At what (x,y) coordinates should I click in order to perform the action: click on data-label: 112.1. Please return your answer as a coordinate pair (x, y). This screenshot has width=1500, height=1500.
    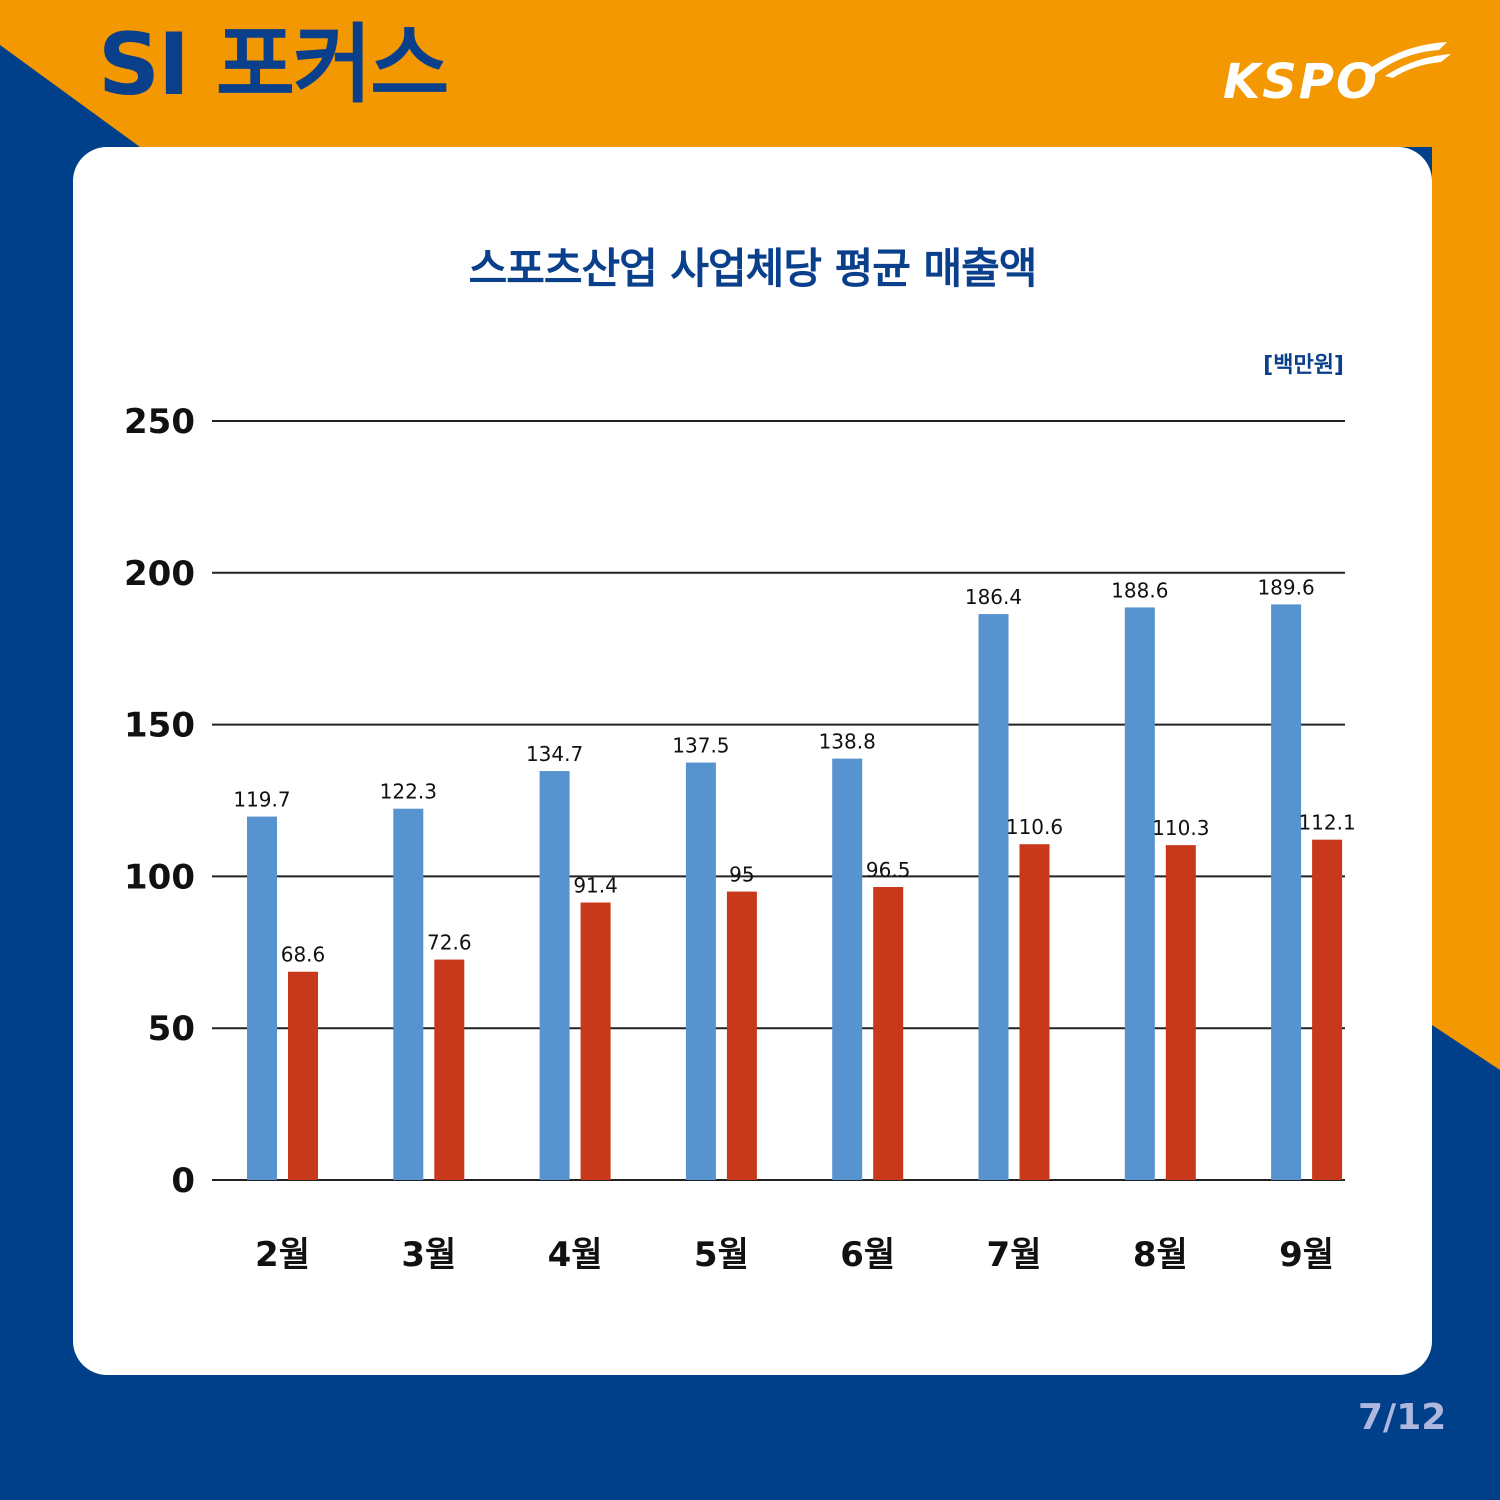
    Looking at the image, I should click on (1326, 823).